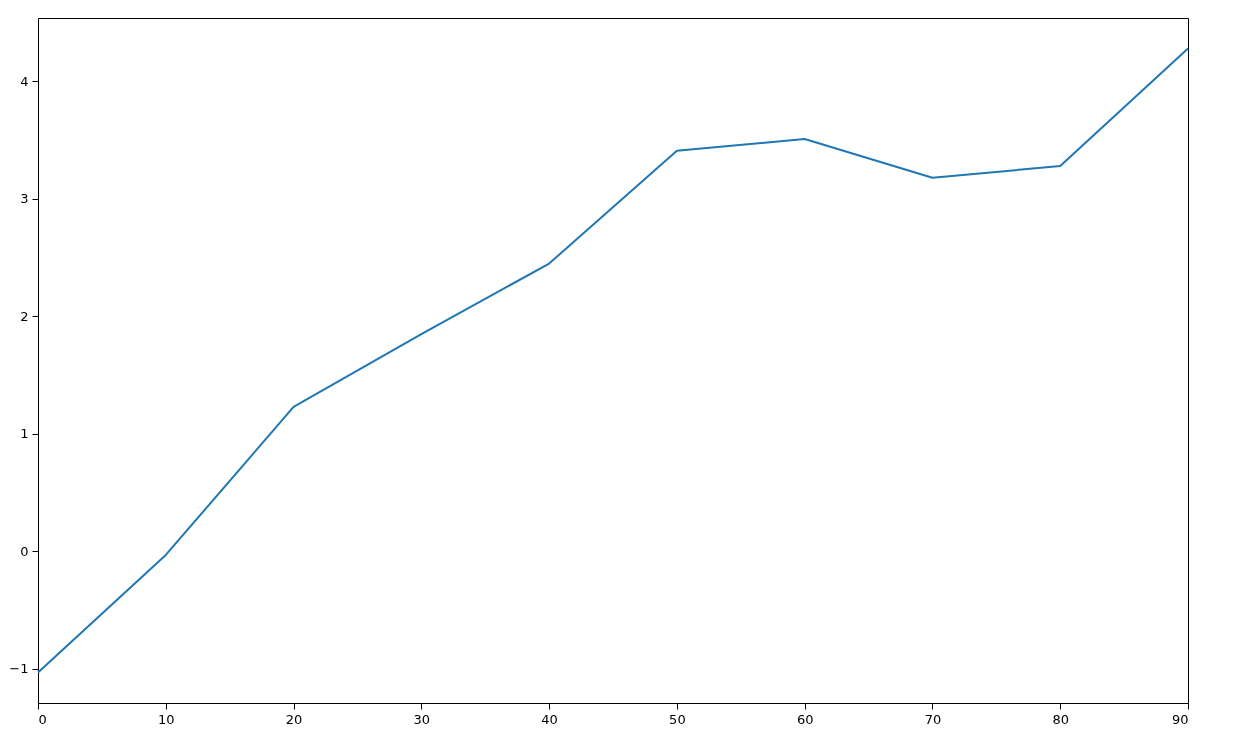 The image size is (1240, 754). Describe the element at coordinates (549, 719) in the screenshot. I see `x-tick-label: 40` at that location.